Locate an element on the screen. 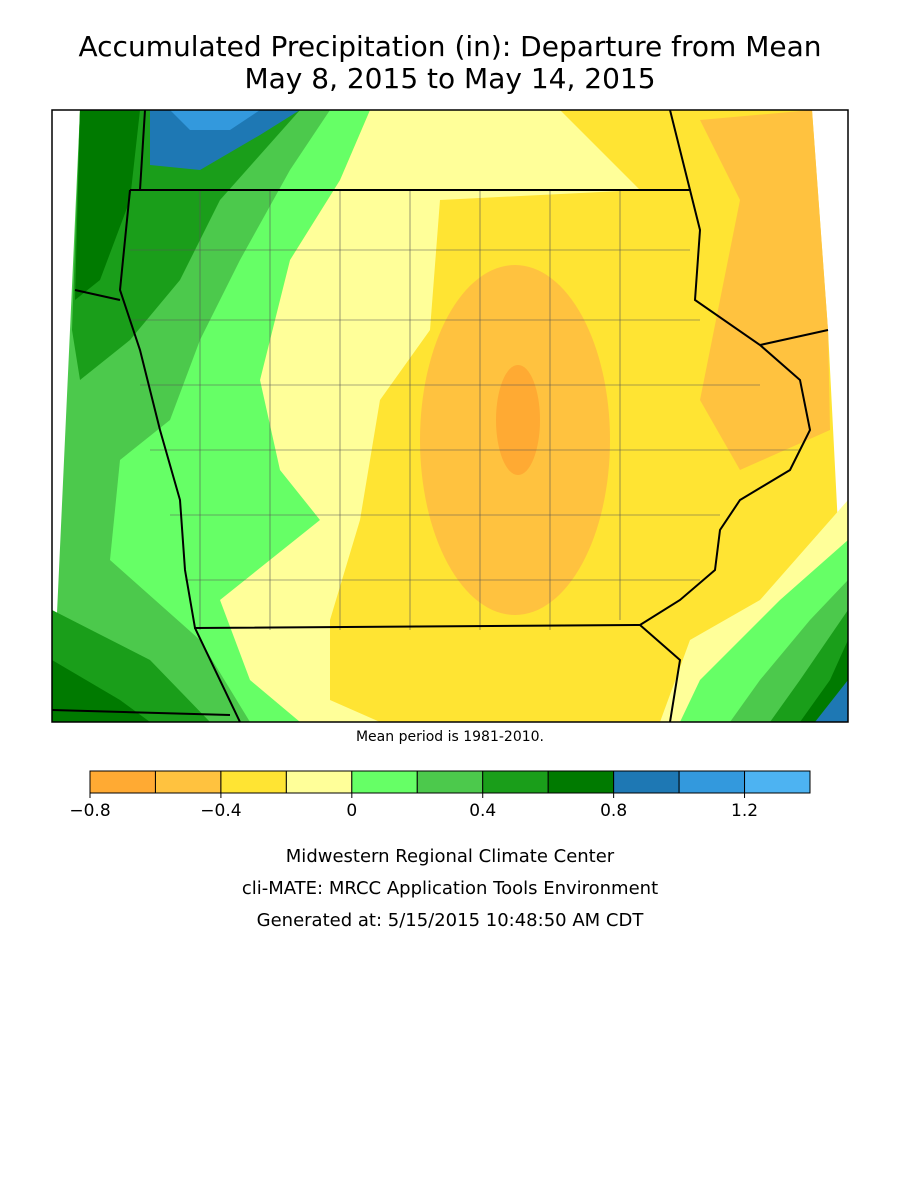 The image size is (900, 1200). colorbar: −0.8 −0.4 0 0.4 0.8 1.2 is located at coordinates (440, 795).